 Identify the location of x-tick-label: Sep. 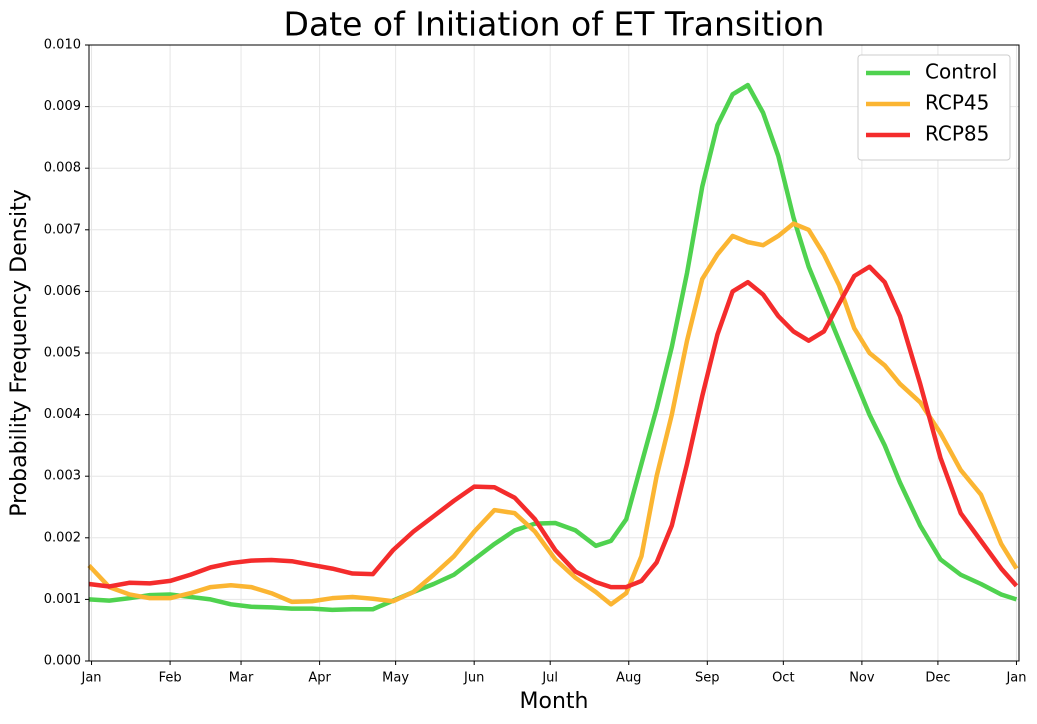
(707, 678).